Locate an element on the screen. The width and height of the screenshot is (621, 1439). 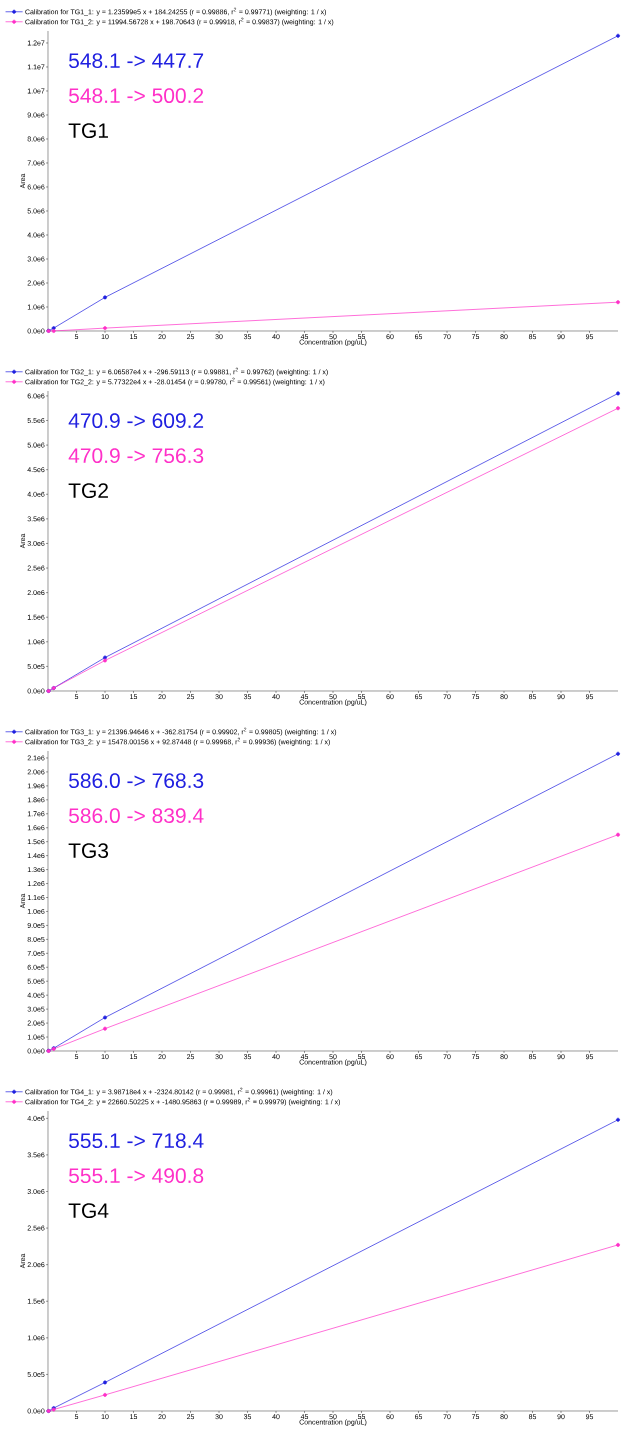
annotation: 555.1 -> 718.4 is located at coordinates (136, 1141).